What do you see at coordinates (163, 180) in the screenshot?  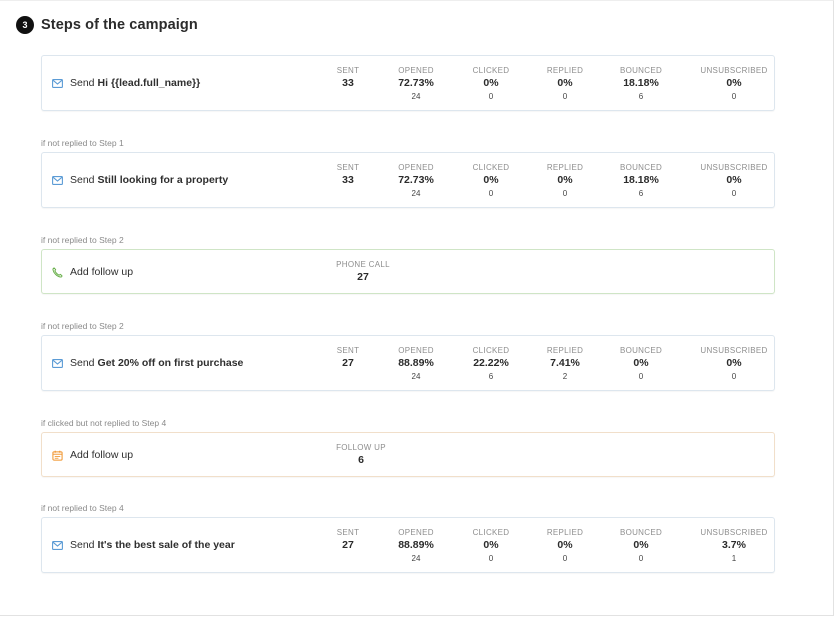 I see `step-2-subject: Still looking for a property` at bounding box center [163, 180].